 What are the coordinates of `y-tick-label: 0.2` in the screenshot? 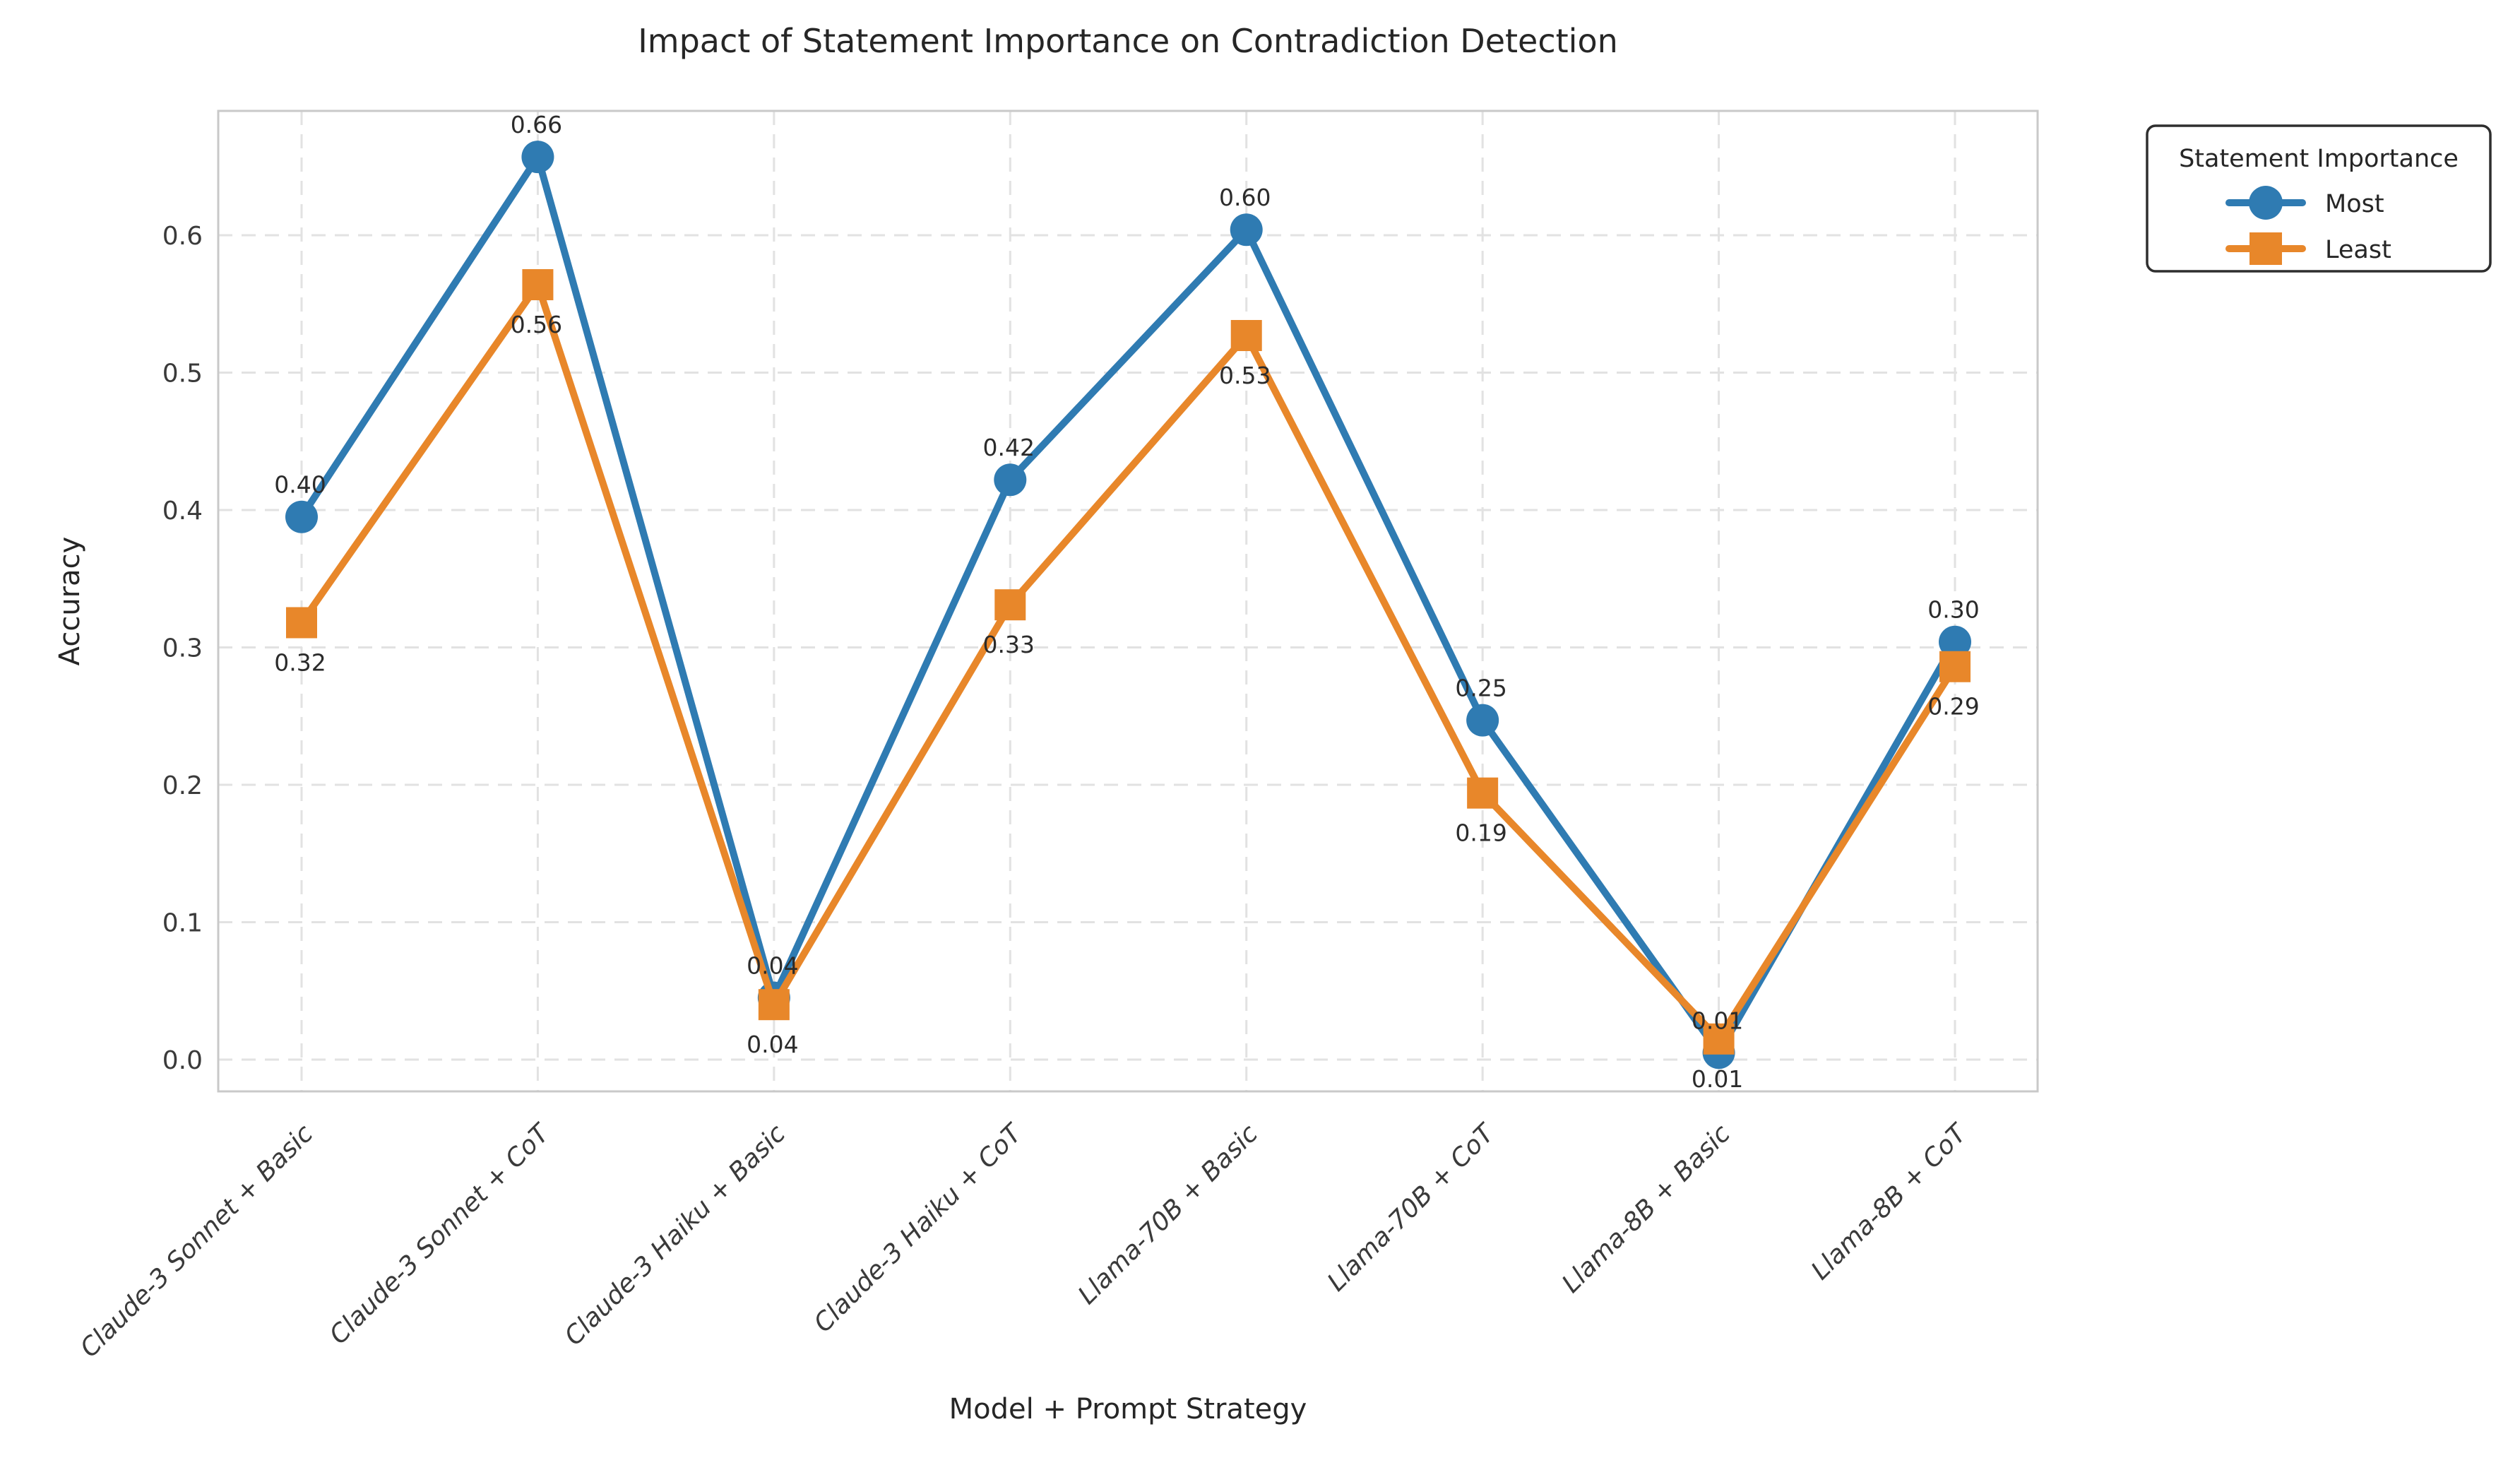 It's located at (183, 786).